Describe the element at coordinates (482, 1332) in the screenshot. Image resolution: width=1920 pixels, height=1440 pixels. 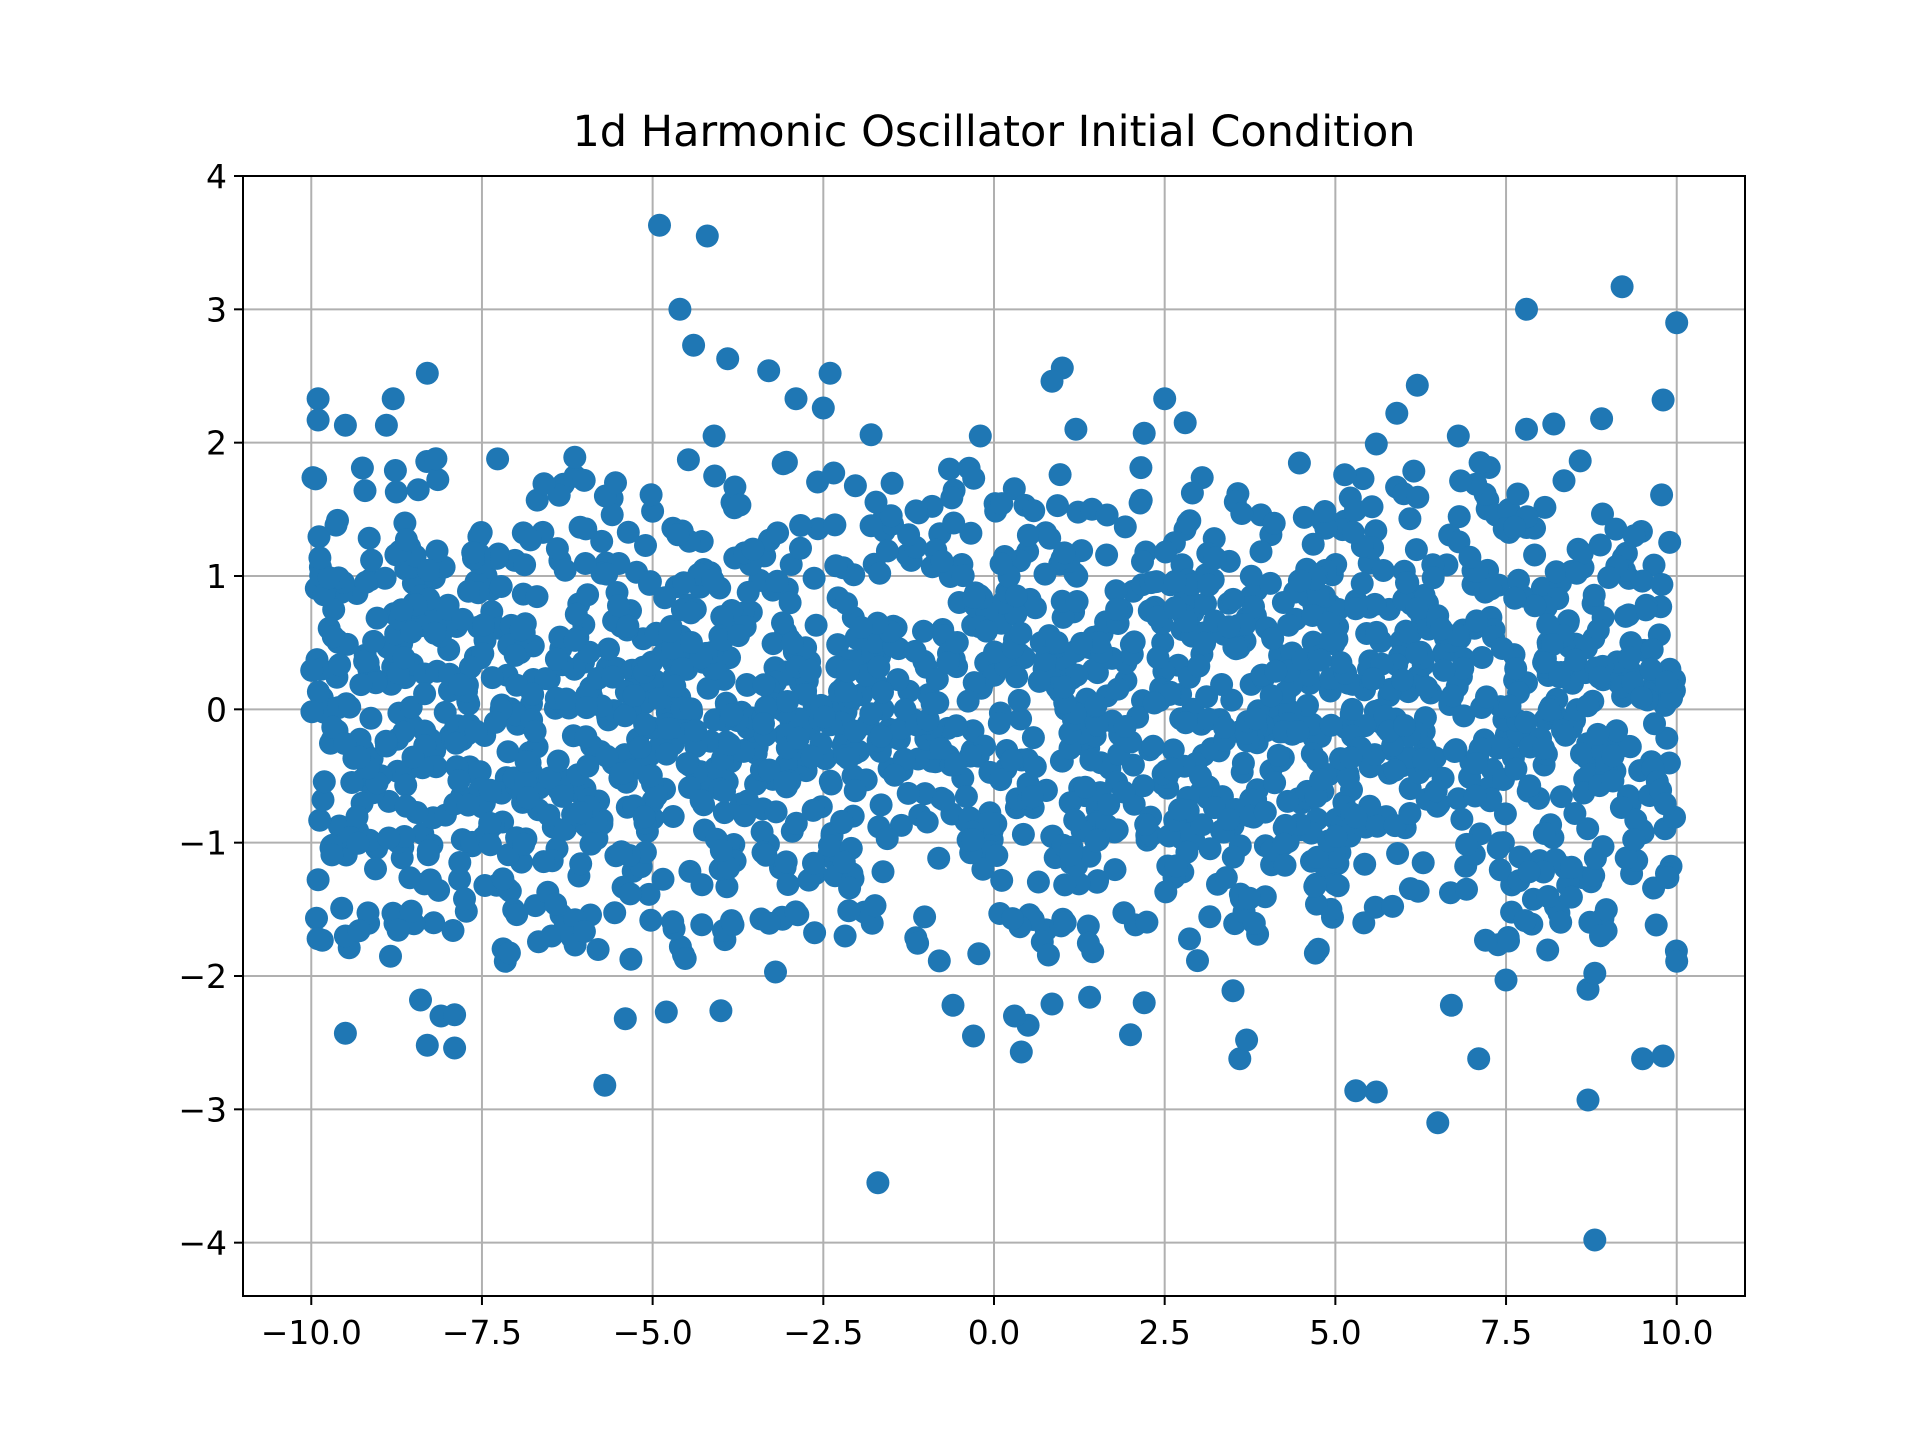
I see `x-tick-label: −7.5` at that location.